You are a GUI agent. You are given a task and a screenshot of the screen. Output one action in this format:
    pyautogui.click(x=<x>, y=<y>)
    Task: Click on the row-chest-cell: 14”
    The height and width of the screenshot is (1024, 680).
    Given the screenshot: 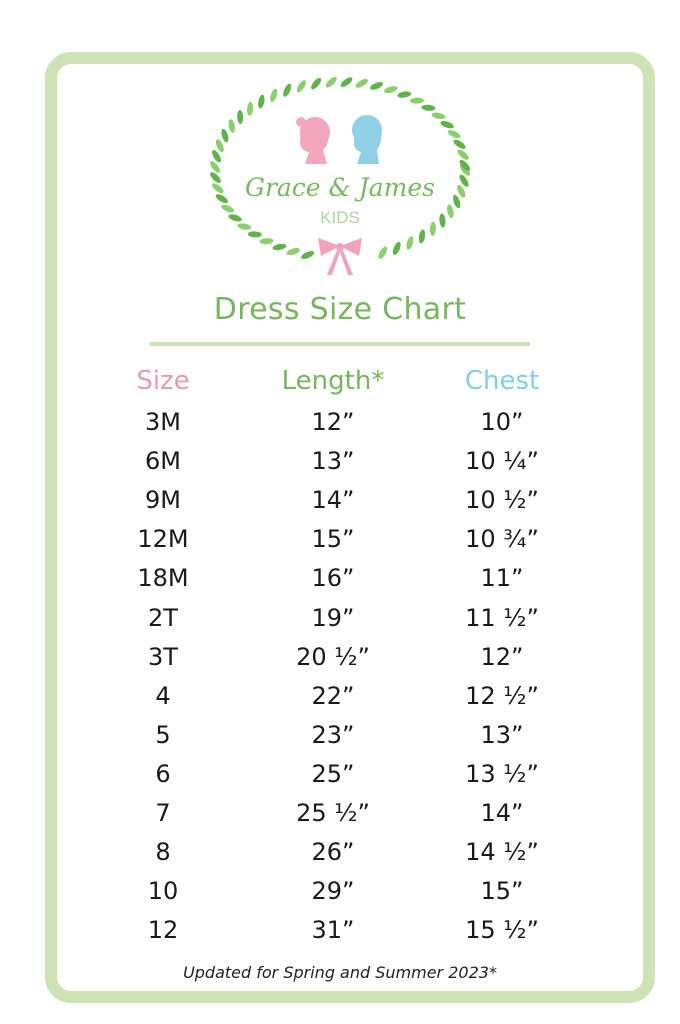 What is the action you would take?
    pyautogui.click(x=502, y=813)
    